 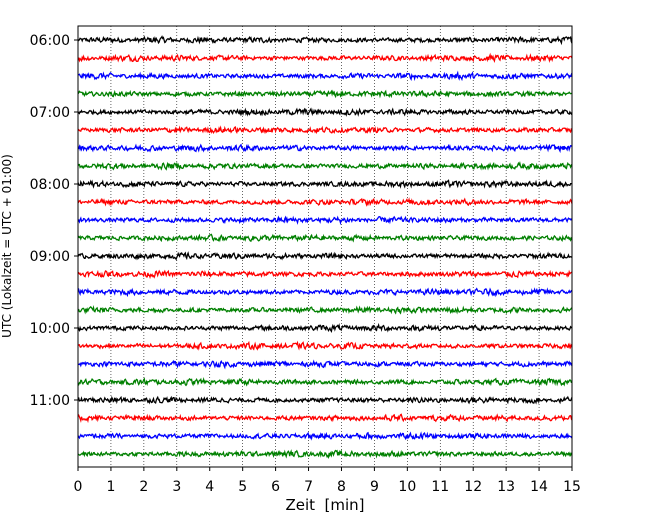 I want to click on x-tick-label: 5, so click(x=242, y=487).